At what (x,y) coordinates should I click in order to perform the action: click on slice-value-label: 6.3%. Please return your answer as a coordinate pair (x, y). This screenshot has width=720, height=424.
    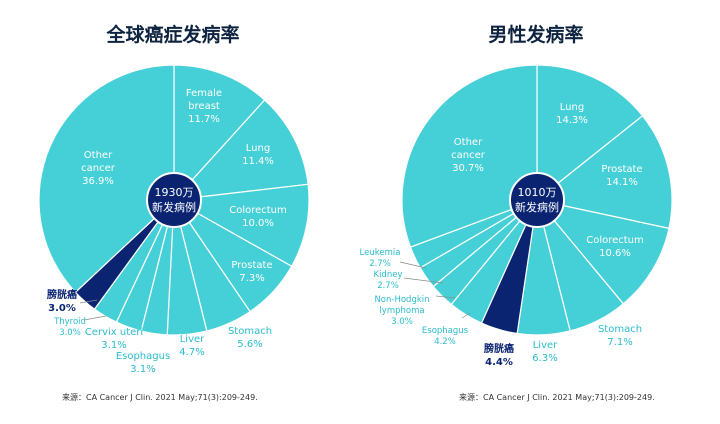
    Looking at the image, I should click on (544, 358).